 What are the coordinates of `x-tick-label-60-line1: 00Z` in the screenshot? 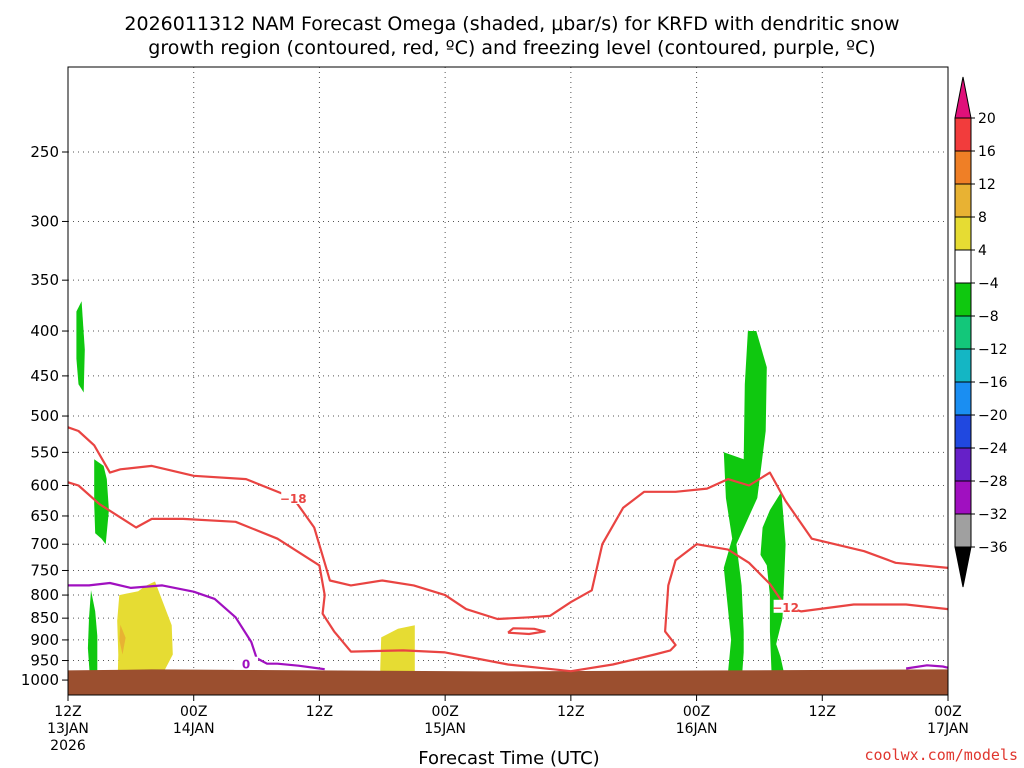 It's located at (696, 712).